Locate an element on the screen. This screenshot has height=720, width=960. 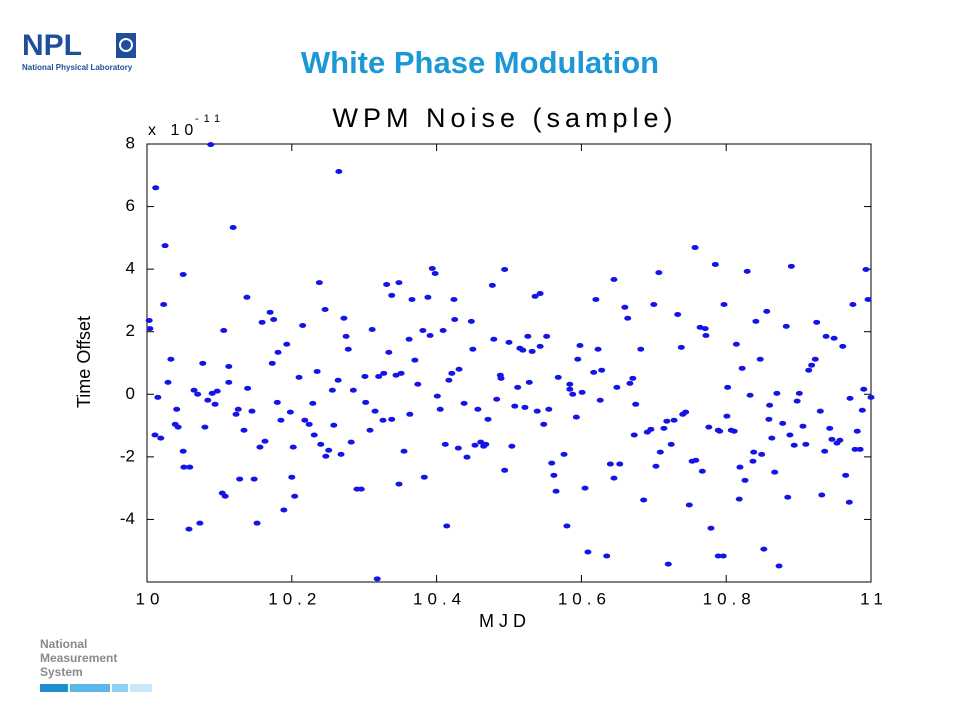
y-axis-label: Time Offset is located at coordinates (84, 362).